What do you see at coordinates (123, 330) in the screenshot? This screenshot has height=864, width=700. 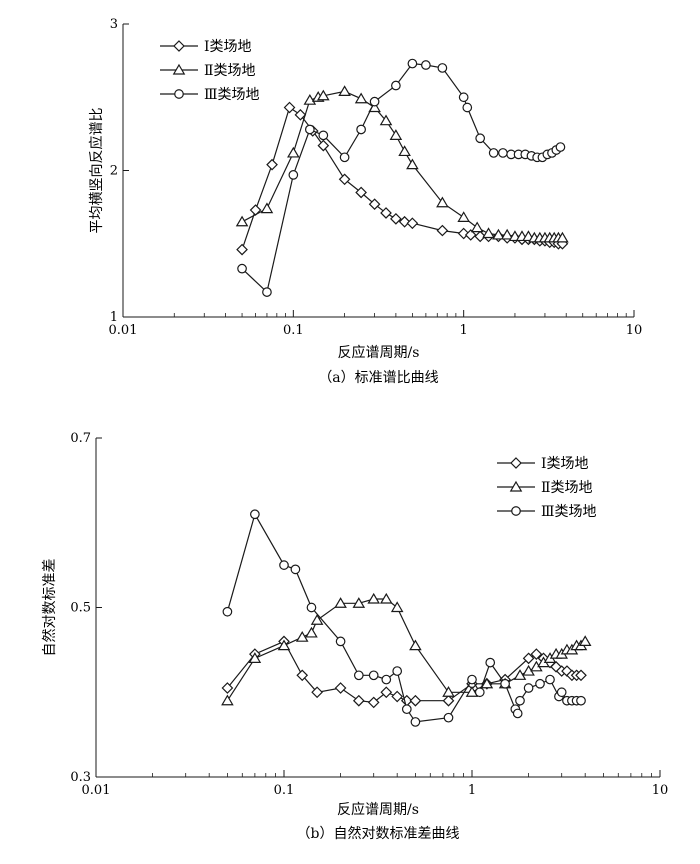 I see `x-tick-label: 0.01` at bounding box center [123, 330].